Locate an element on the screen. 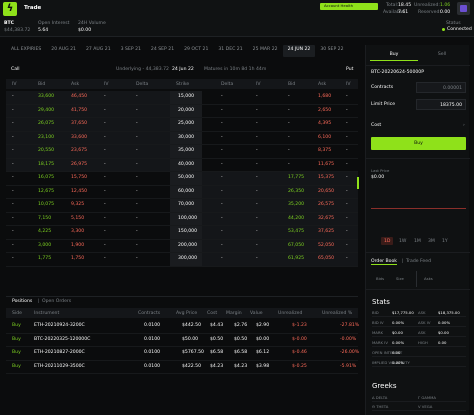 The width and height of the screenshot is (474, 415). tab-expiry: 31 DEC 21 is located at coordinates (230, 49).